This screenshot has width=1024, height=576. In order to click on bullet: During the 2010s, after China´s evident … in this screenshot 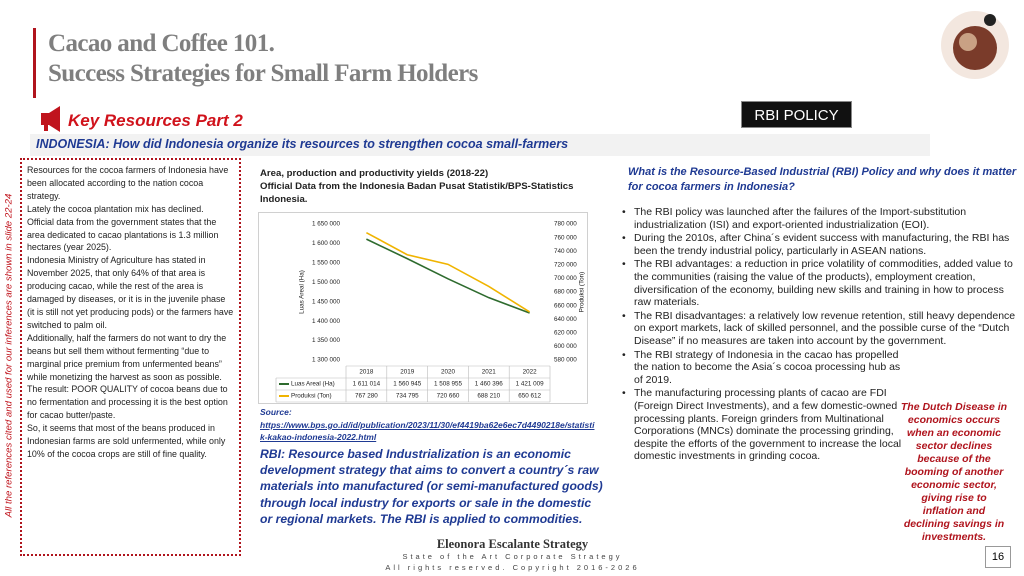, I will do `click(820, 244)`.